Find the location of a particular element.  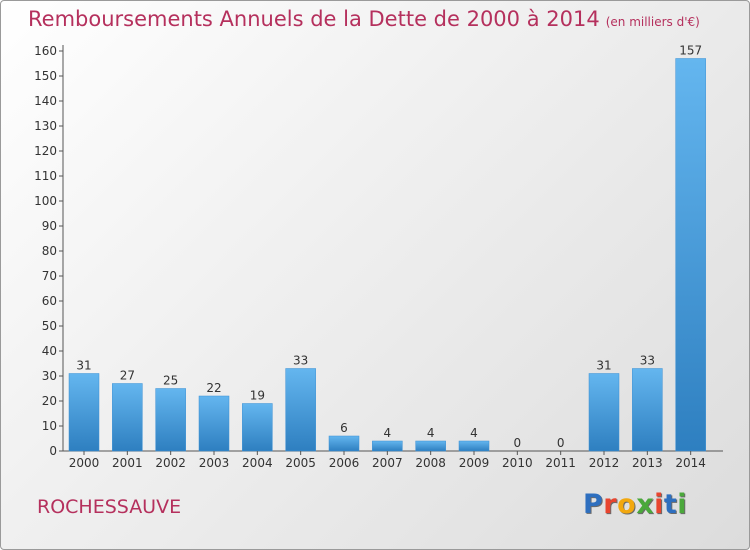

y-tick-label: 90 is located at coordinates (49, 226).